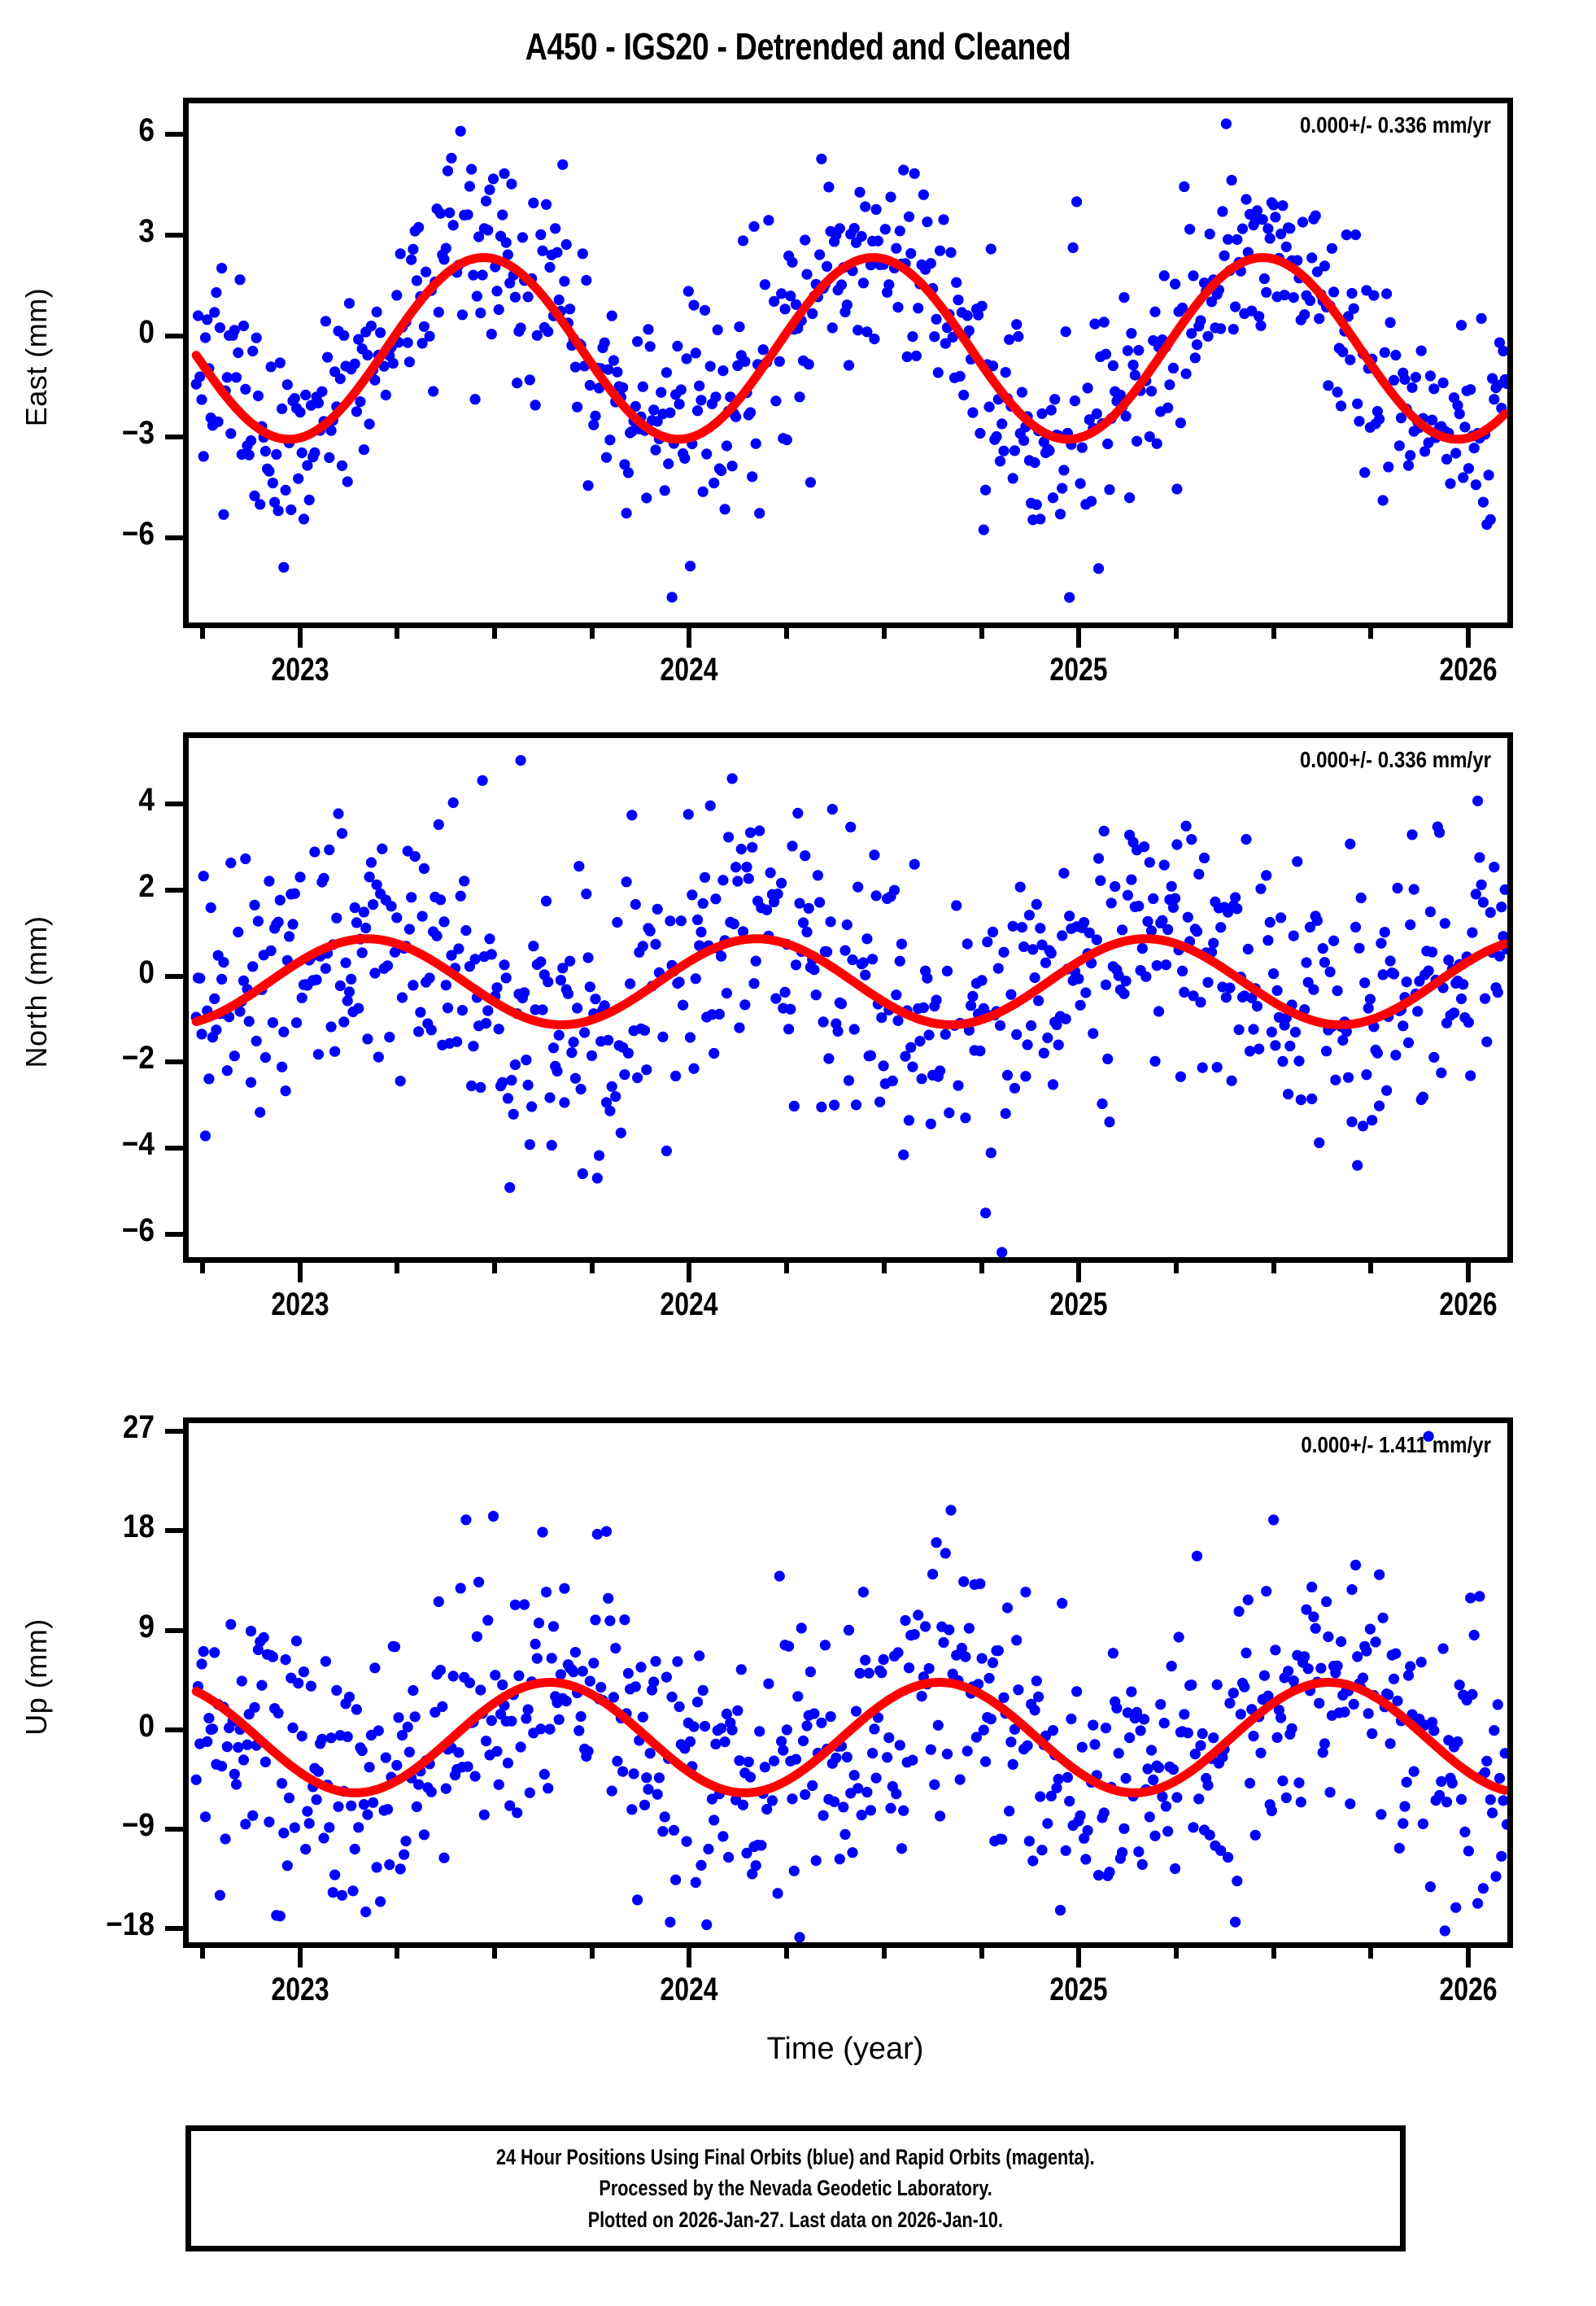 Image resolution: width=1596 pixels, height=2306 pixels. I want to click on y-tick-label-north-3: −2, so click(138, 1058).